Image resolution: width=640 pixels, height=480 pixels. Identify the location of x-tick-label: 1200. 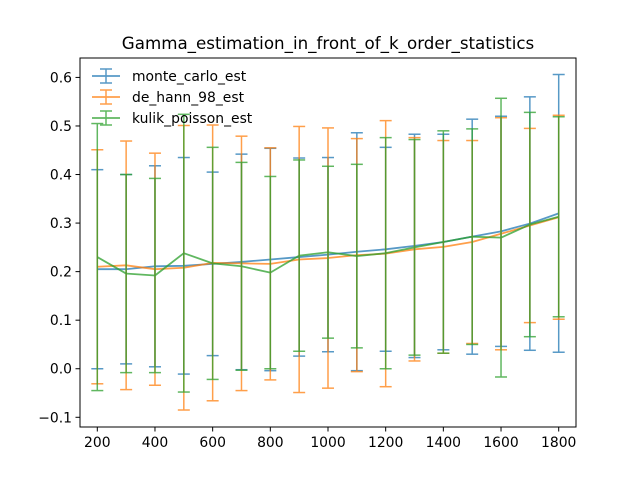
(385, 443).